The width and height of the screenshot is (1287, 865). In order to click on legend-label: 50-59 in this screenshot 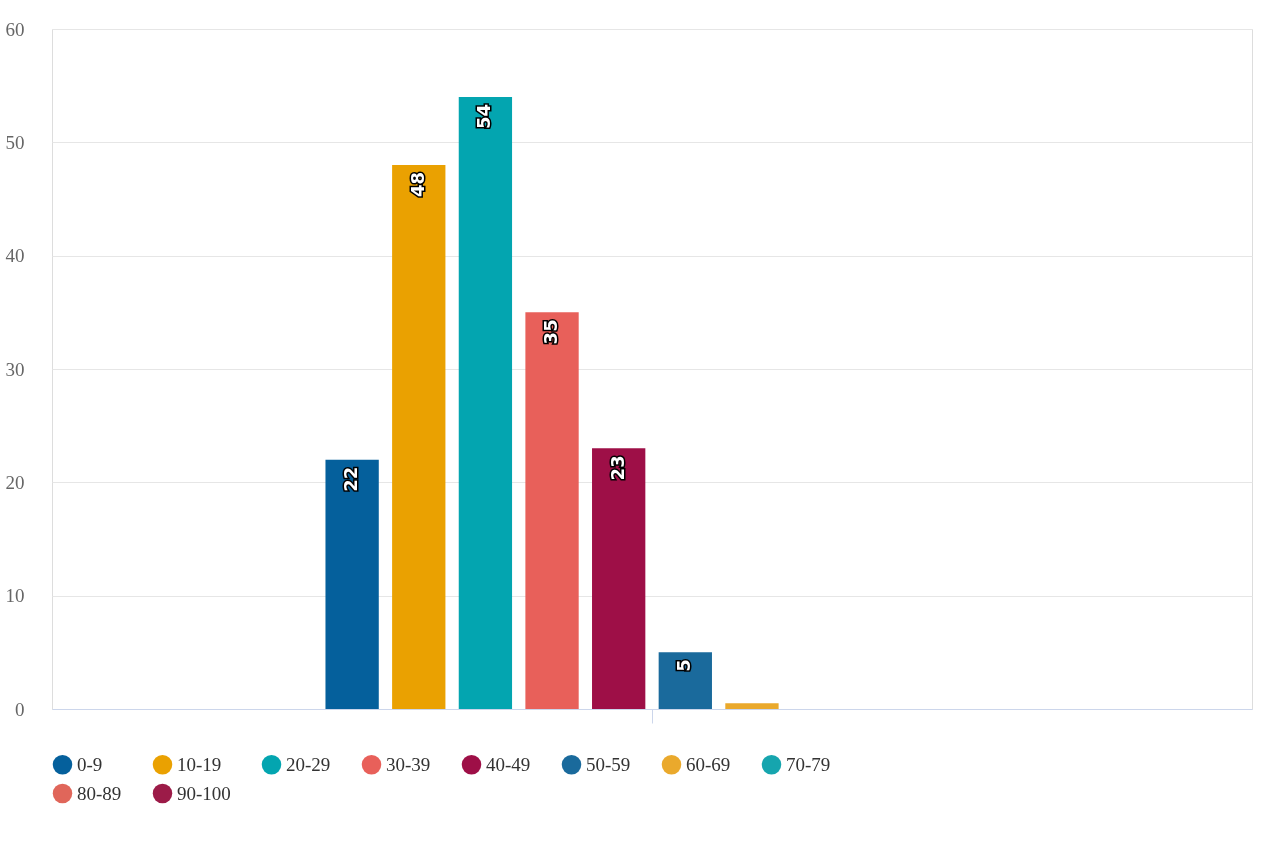, I will do `click(608, 764)`.